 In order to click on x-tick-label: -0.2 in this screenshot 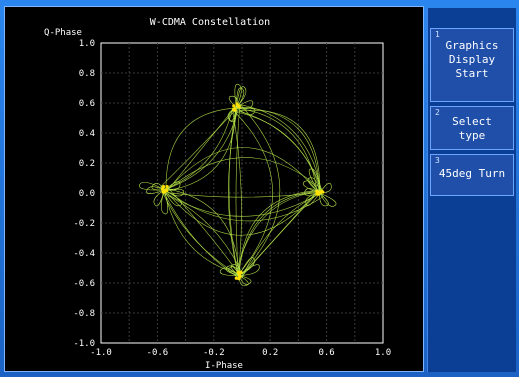, I will do `click(214, 353)`.